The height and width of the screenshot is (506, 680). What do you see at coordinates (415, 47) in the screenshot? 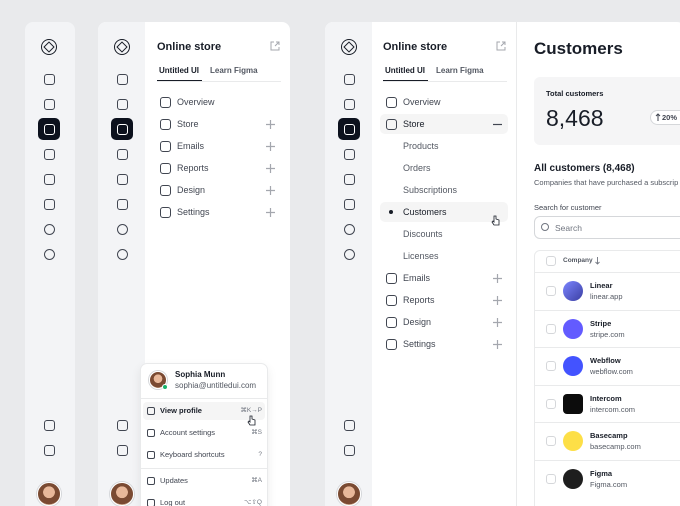
I see `panel-title: Online store` at bounding box center [415, 47].